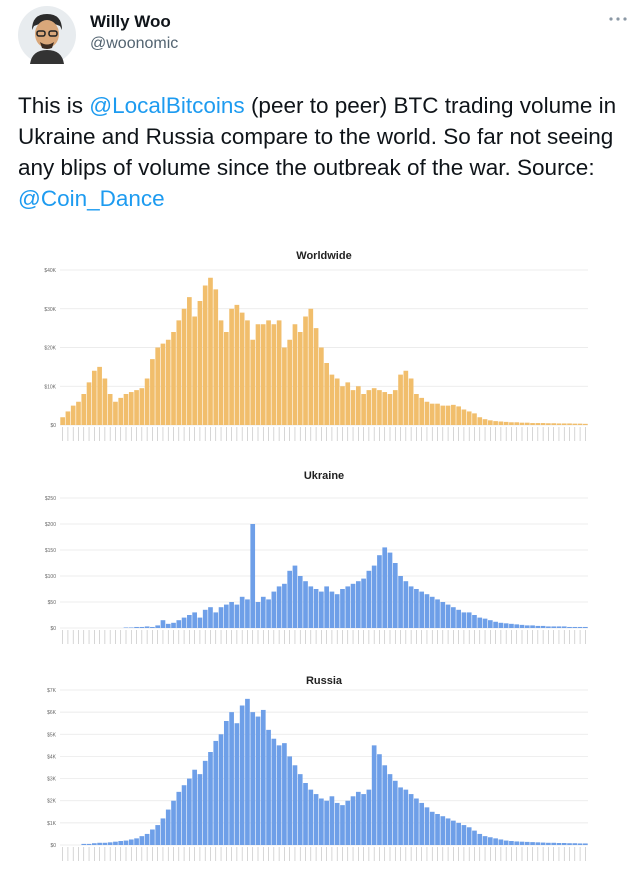 This screenshot has width=640, height=882. What do you see at coordinates (130, 21) in the screenshot?
I see `author-name: Willy Woo` at bounding box center [130, 21].